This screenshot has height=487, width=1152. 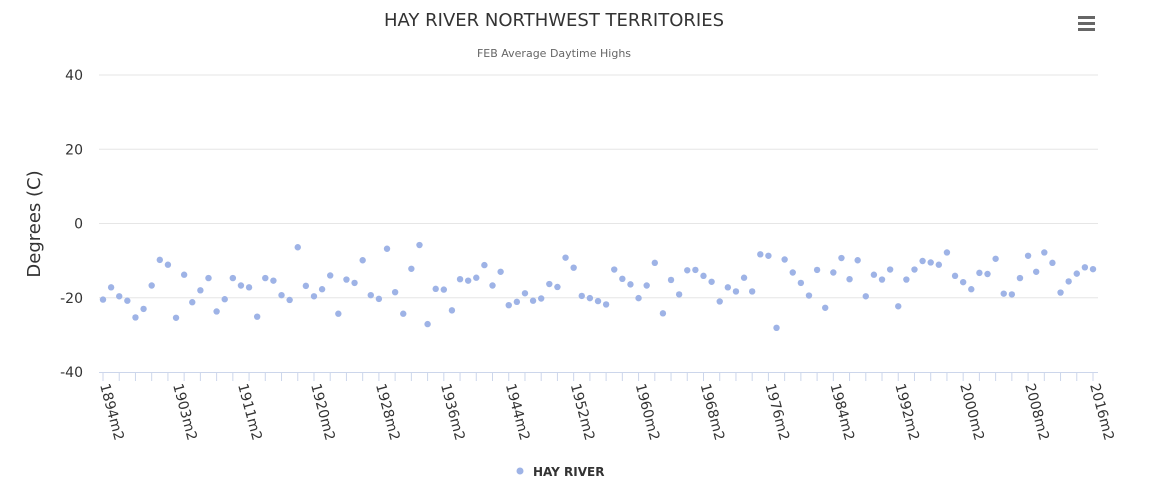 What do you see at coordinates (1086, 24) in the screenshot?
I see `chart-menu-button` at bounding box center [1086, 24].